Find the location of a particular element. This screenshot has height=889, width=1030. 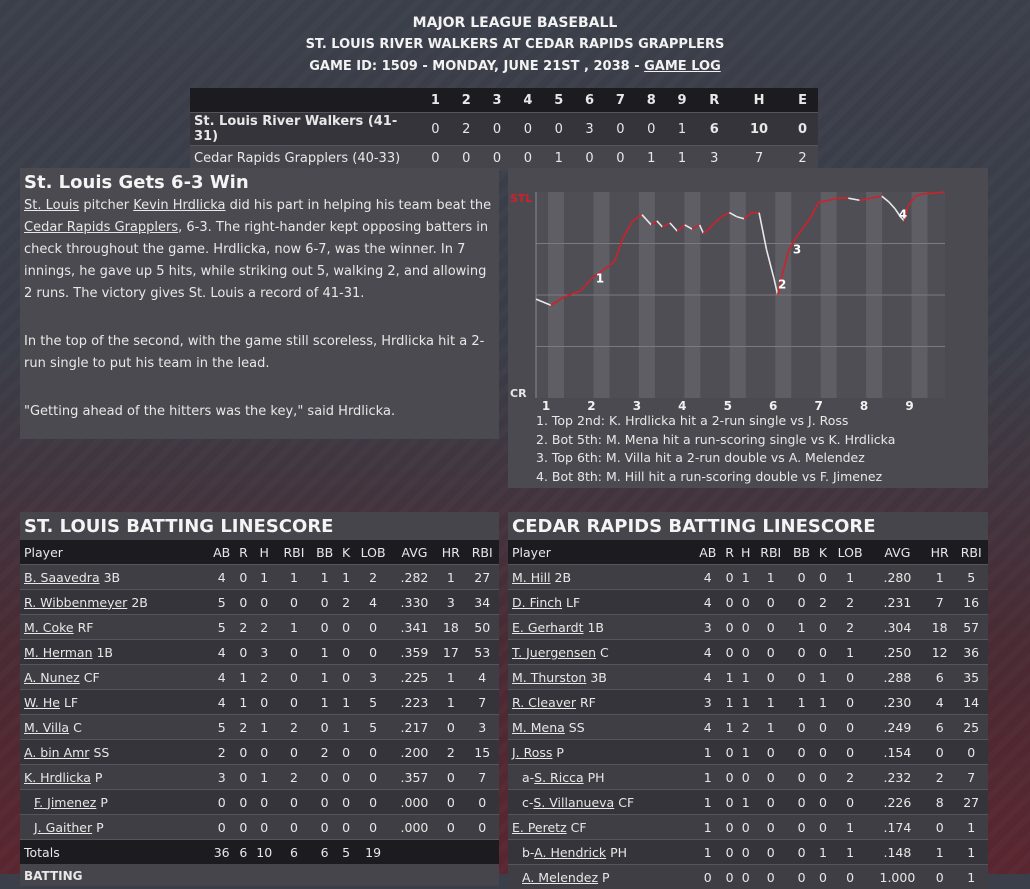

linescore-col-5: 5 is located at coordinates (558, 100).